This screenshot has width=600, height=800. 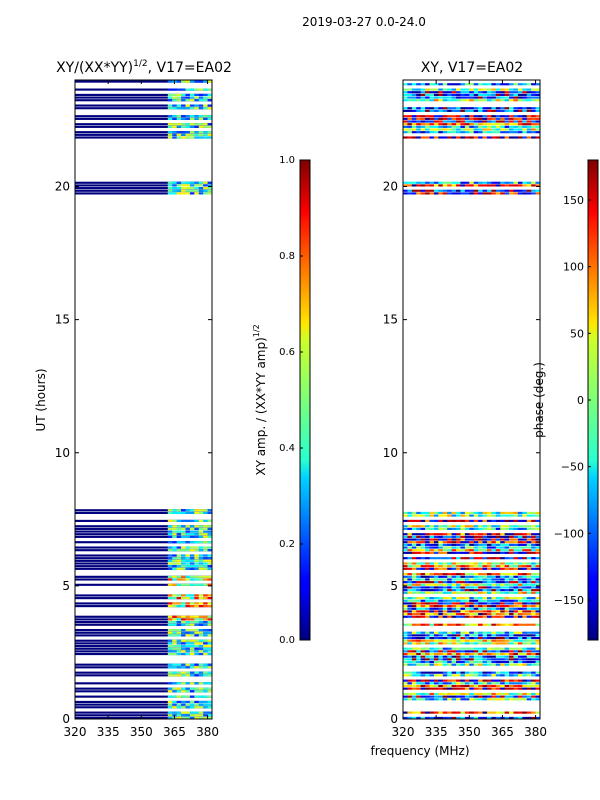 What do you see at coordinates (419, 751) in the screenshot?
I see `x-axis-label: frequency (MHz)` at bounding box center [419, 751].